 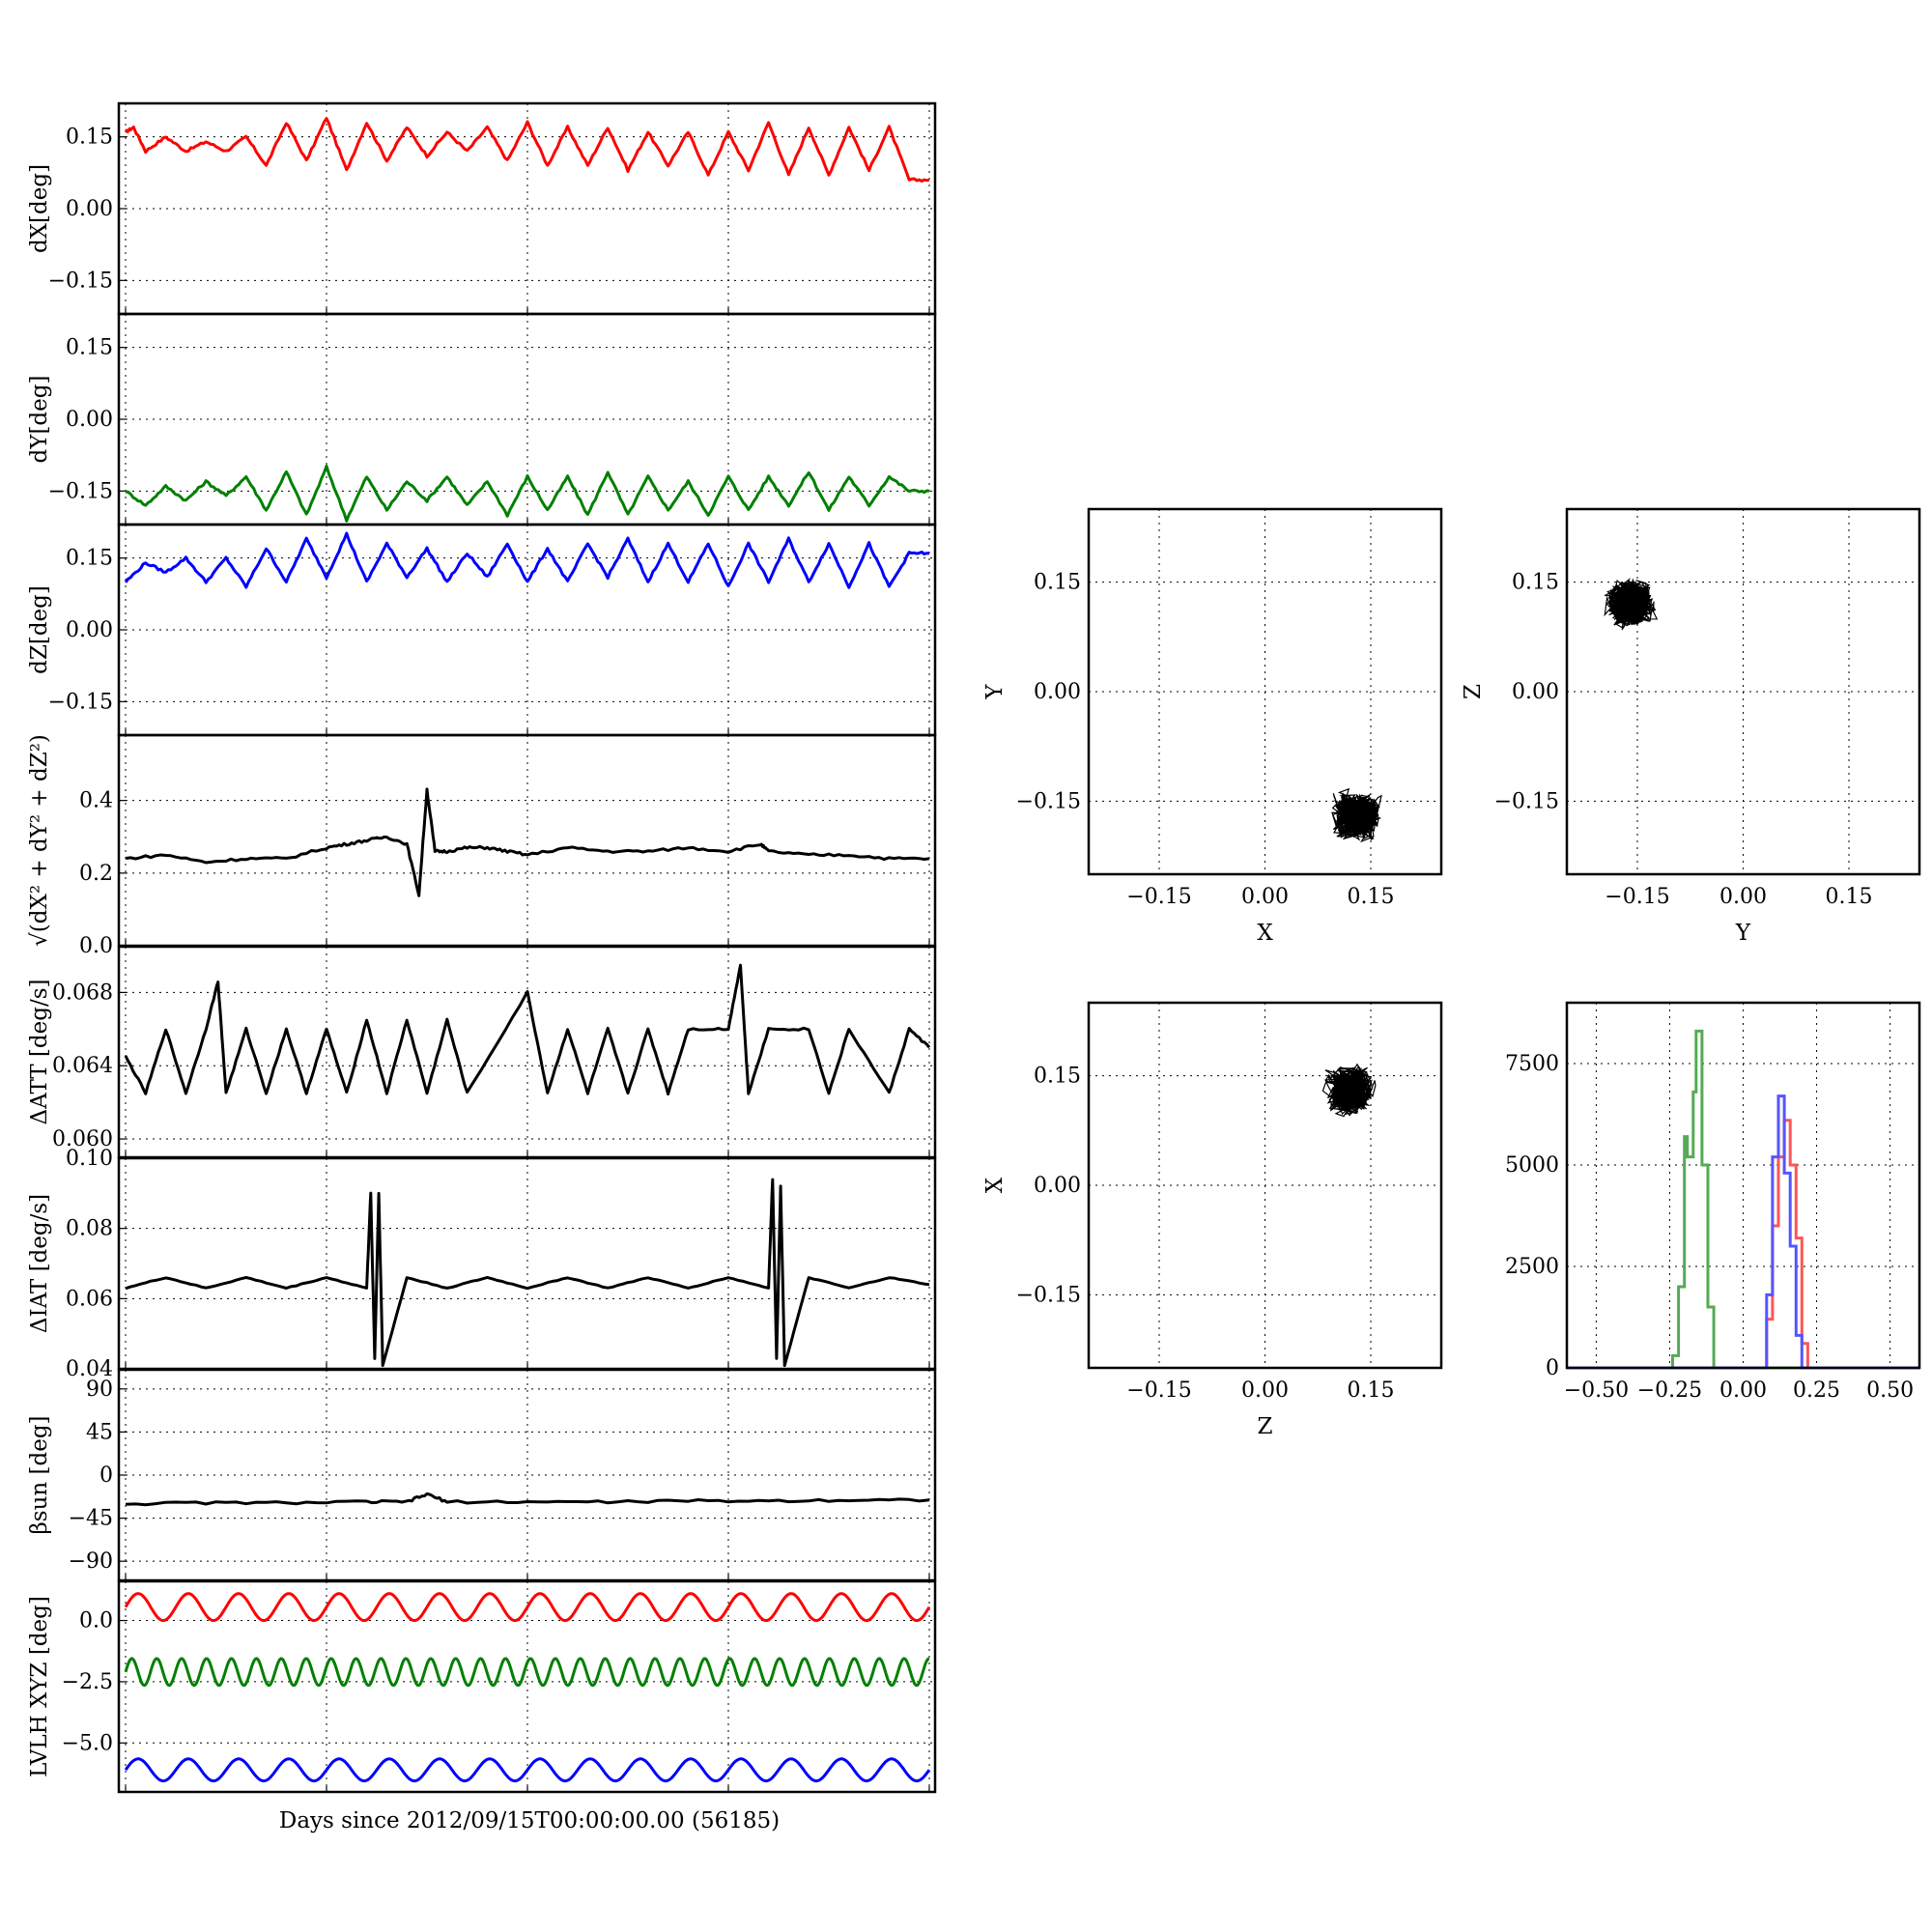 What do you see at coordinates (82, 1139) in the screenshot?
I see `y-tick-label: 0.060` at bounding box center [82, 1139].